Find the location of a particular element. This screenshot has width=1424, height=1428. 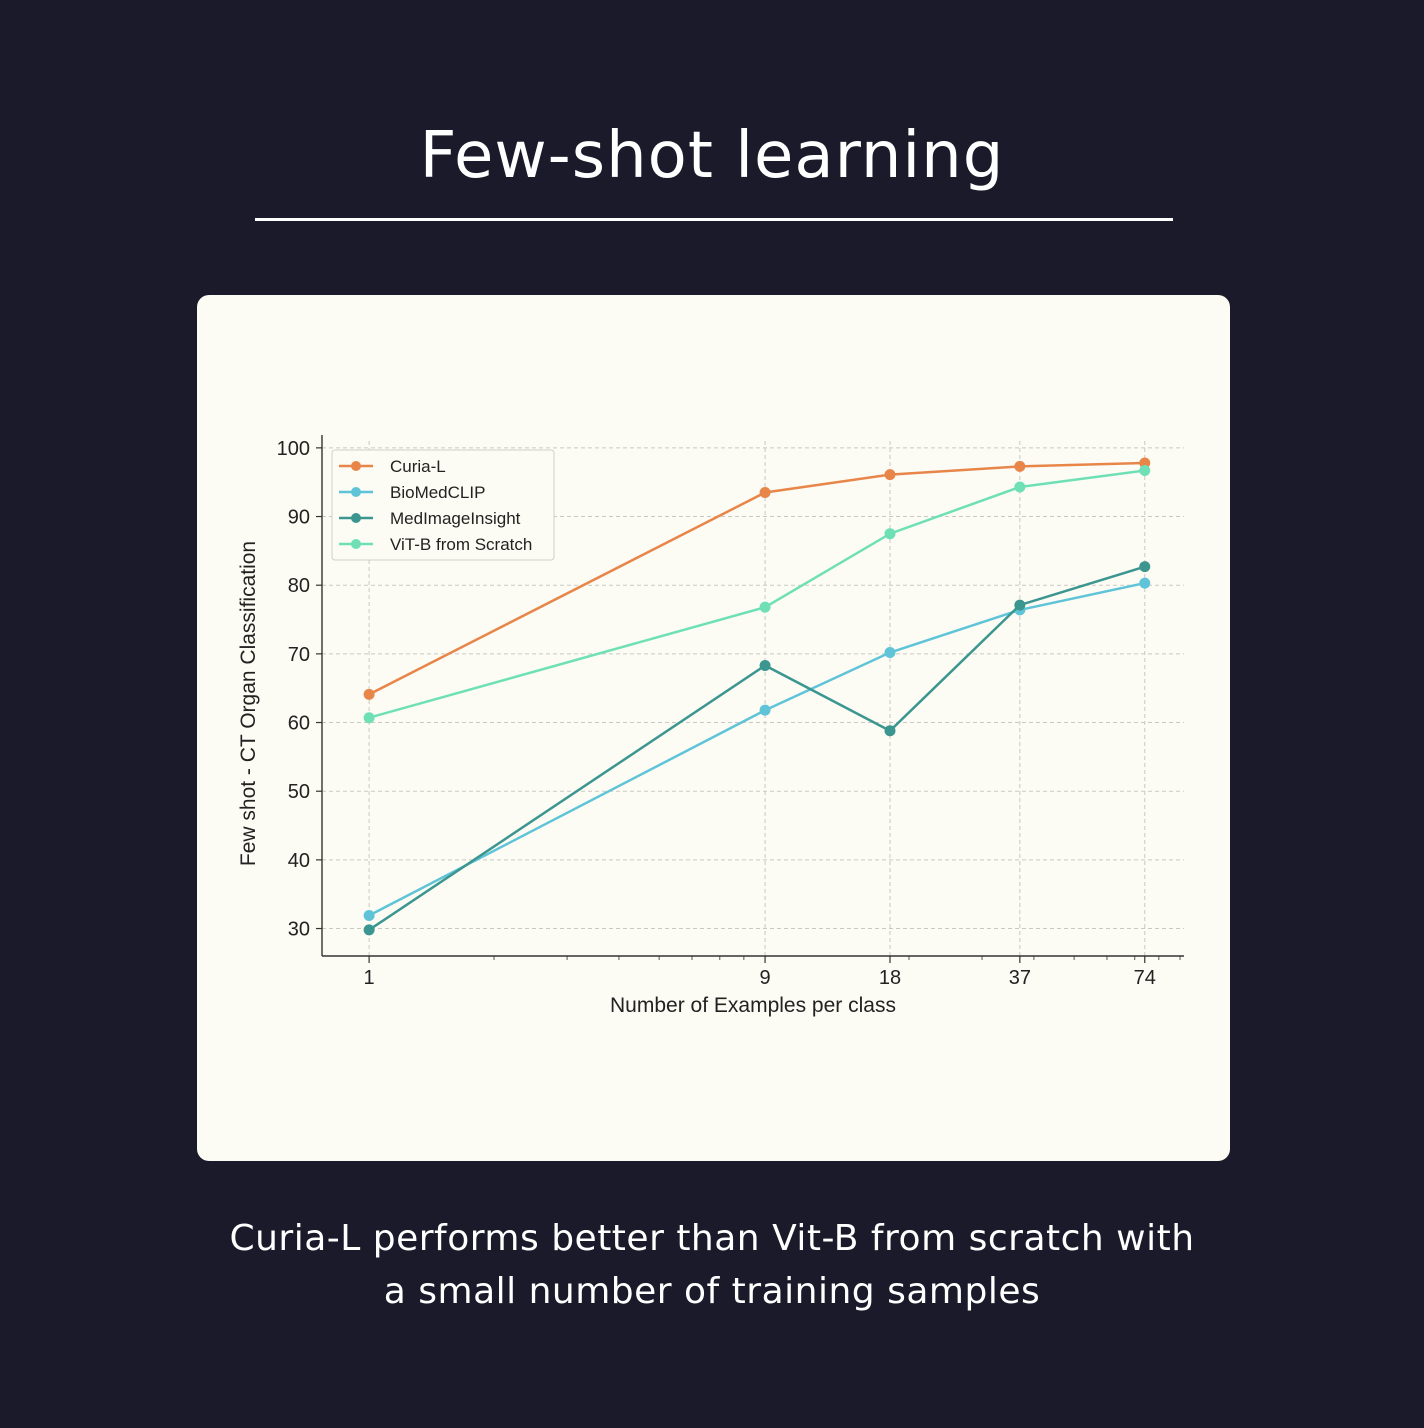

legend-box is located at coordinates (443, 505).